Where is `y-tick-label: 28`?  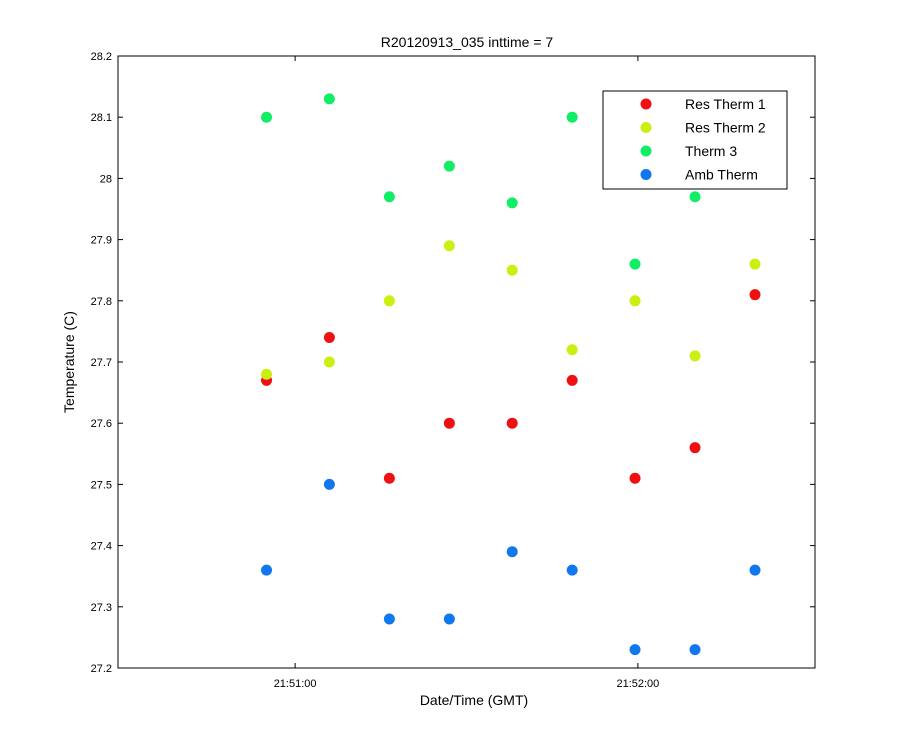 y-tick-label: 28 is located at coordinates (106, 179).